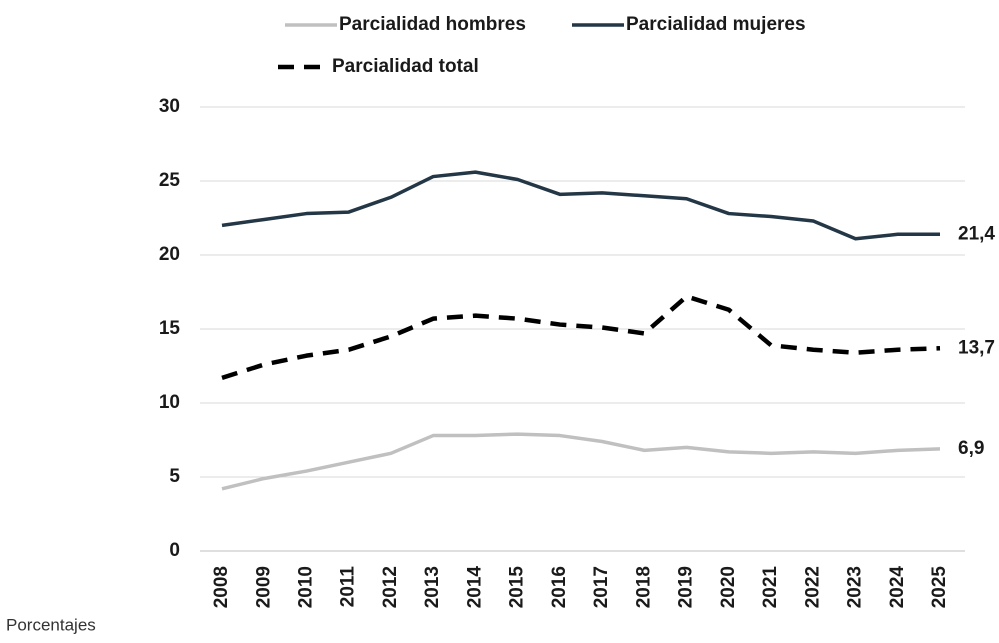 This screenshot has width=999, height=643. I want to click on x-tick-label: 2019, so click(686, 587).